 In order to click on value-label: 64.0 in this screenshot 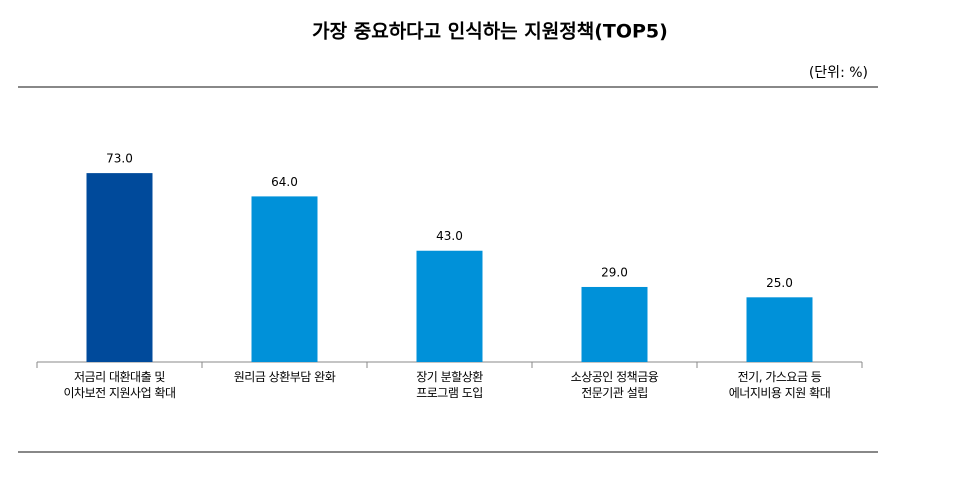, I will do `click(284, 182)`.